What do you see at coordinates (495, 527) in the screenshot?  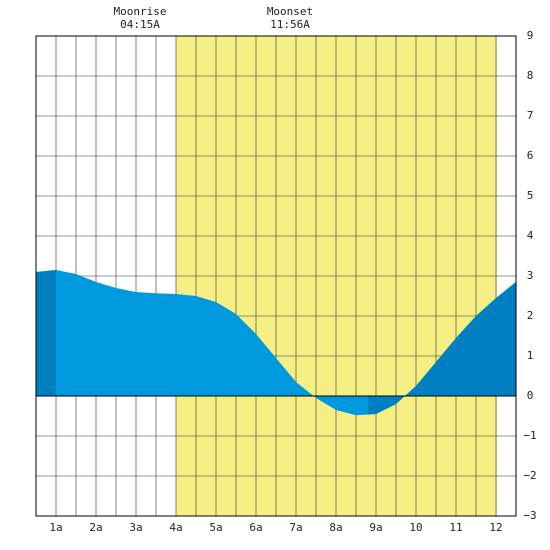 I see `x-tick-label: 12` at bounding box center [495, 527].